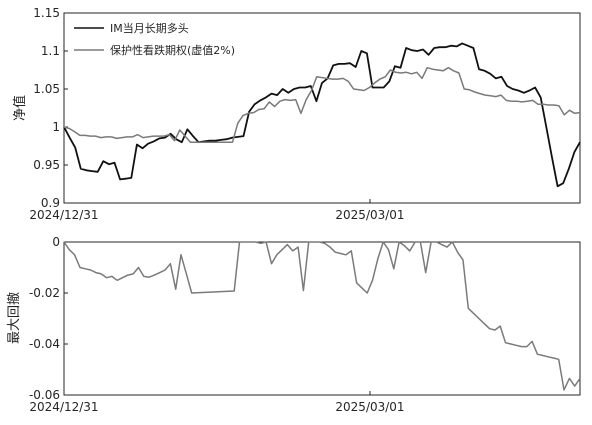 This screenshot has width=592, height=425. Describe the element at coordinates (149, 28) in the screenshot. I see `legend-label-im-long: IM当月长期多头` at that location.